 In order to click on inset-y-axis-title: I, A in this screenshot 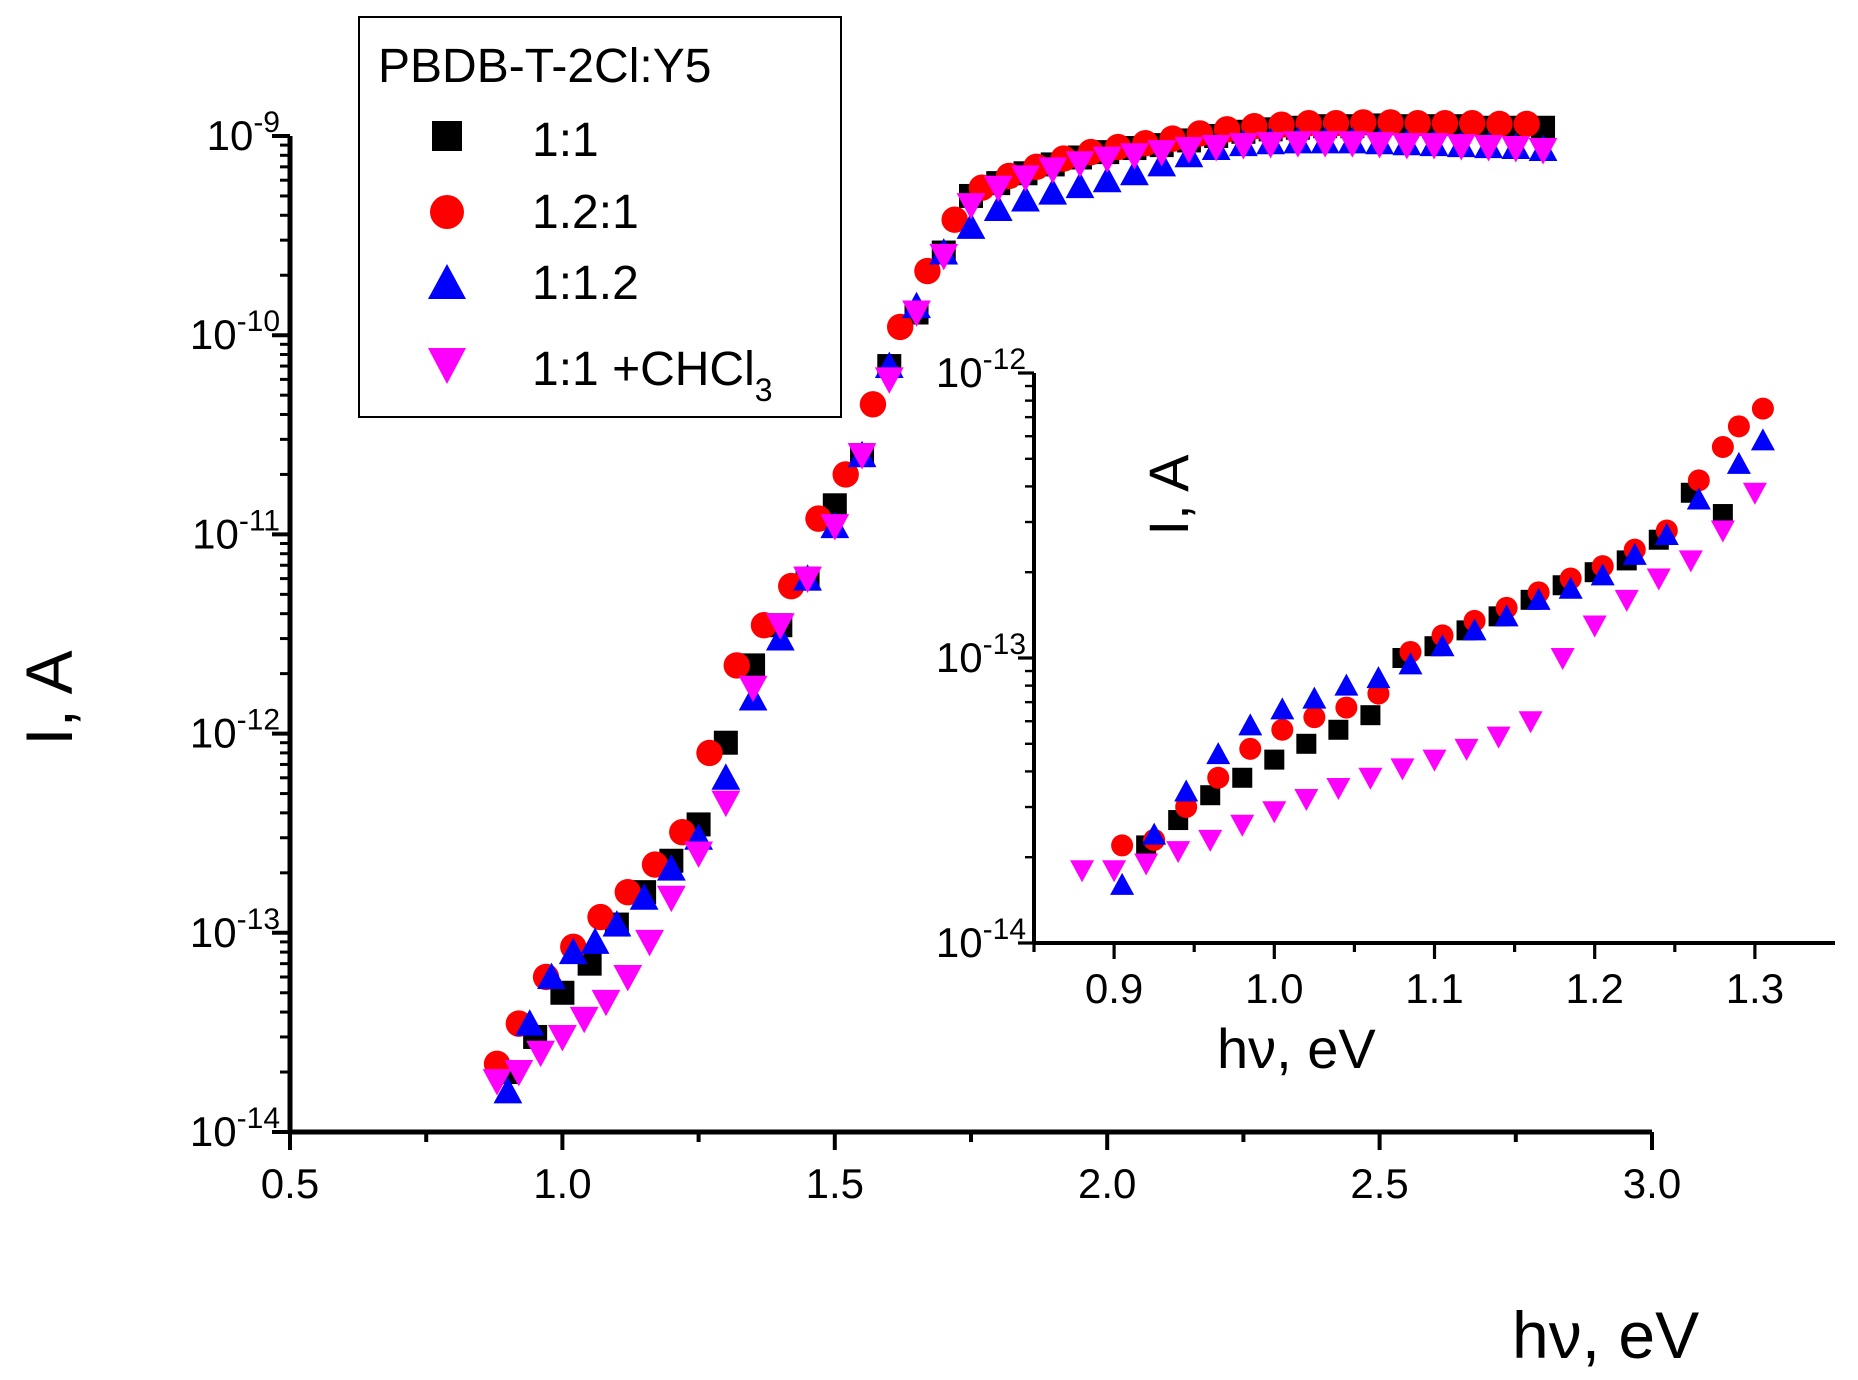, I will do `click(1168, 495)`.